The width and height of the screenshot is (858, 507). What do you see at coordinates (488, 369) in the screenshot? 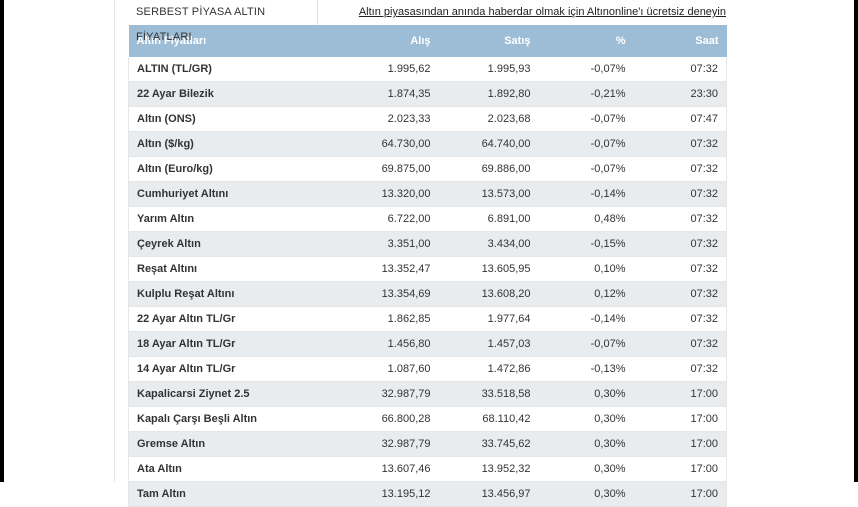
I see `row-sell-price: 1.472,86` at bounding box center [488, 369].